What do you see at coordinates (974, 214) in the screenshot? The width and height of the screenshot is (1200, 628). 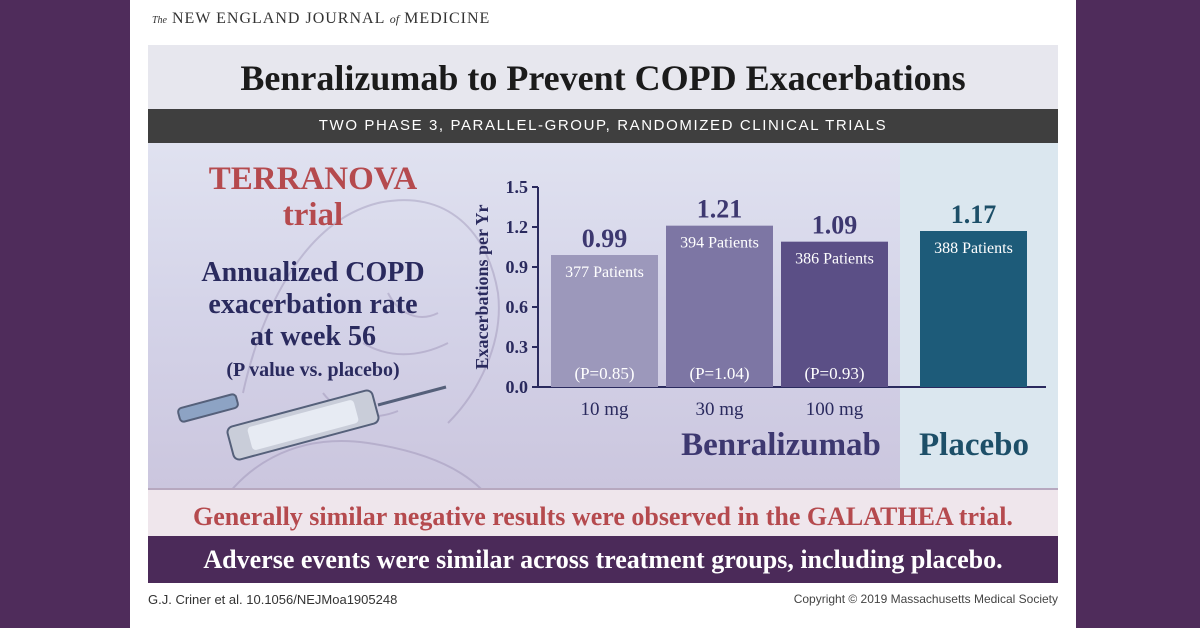 I see `bar-value-label: 1.17` at bounding box center [974, 214].